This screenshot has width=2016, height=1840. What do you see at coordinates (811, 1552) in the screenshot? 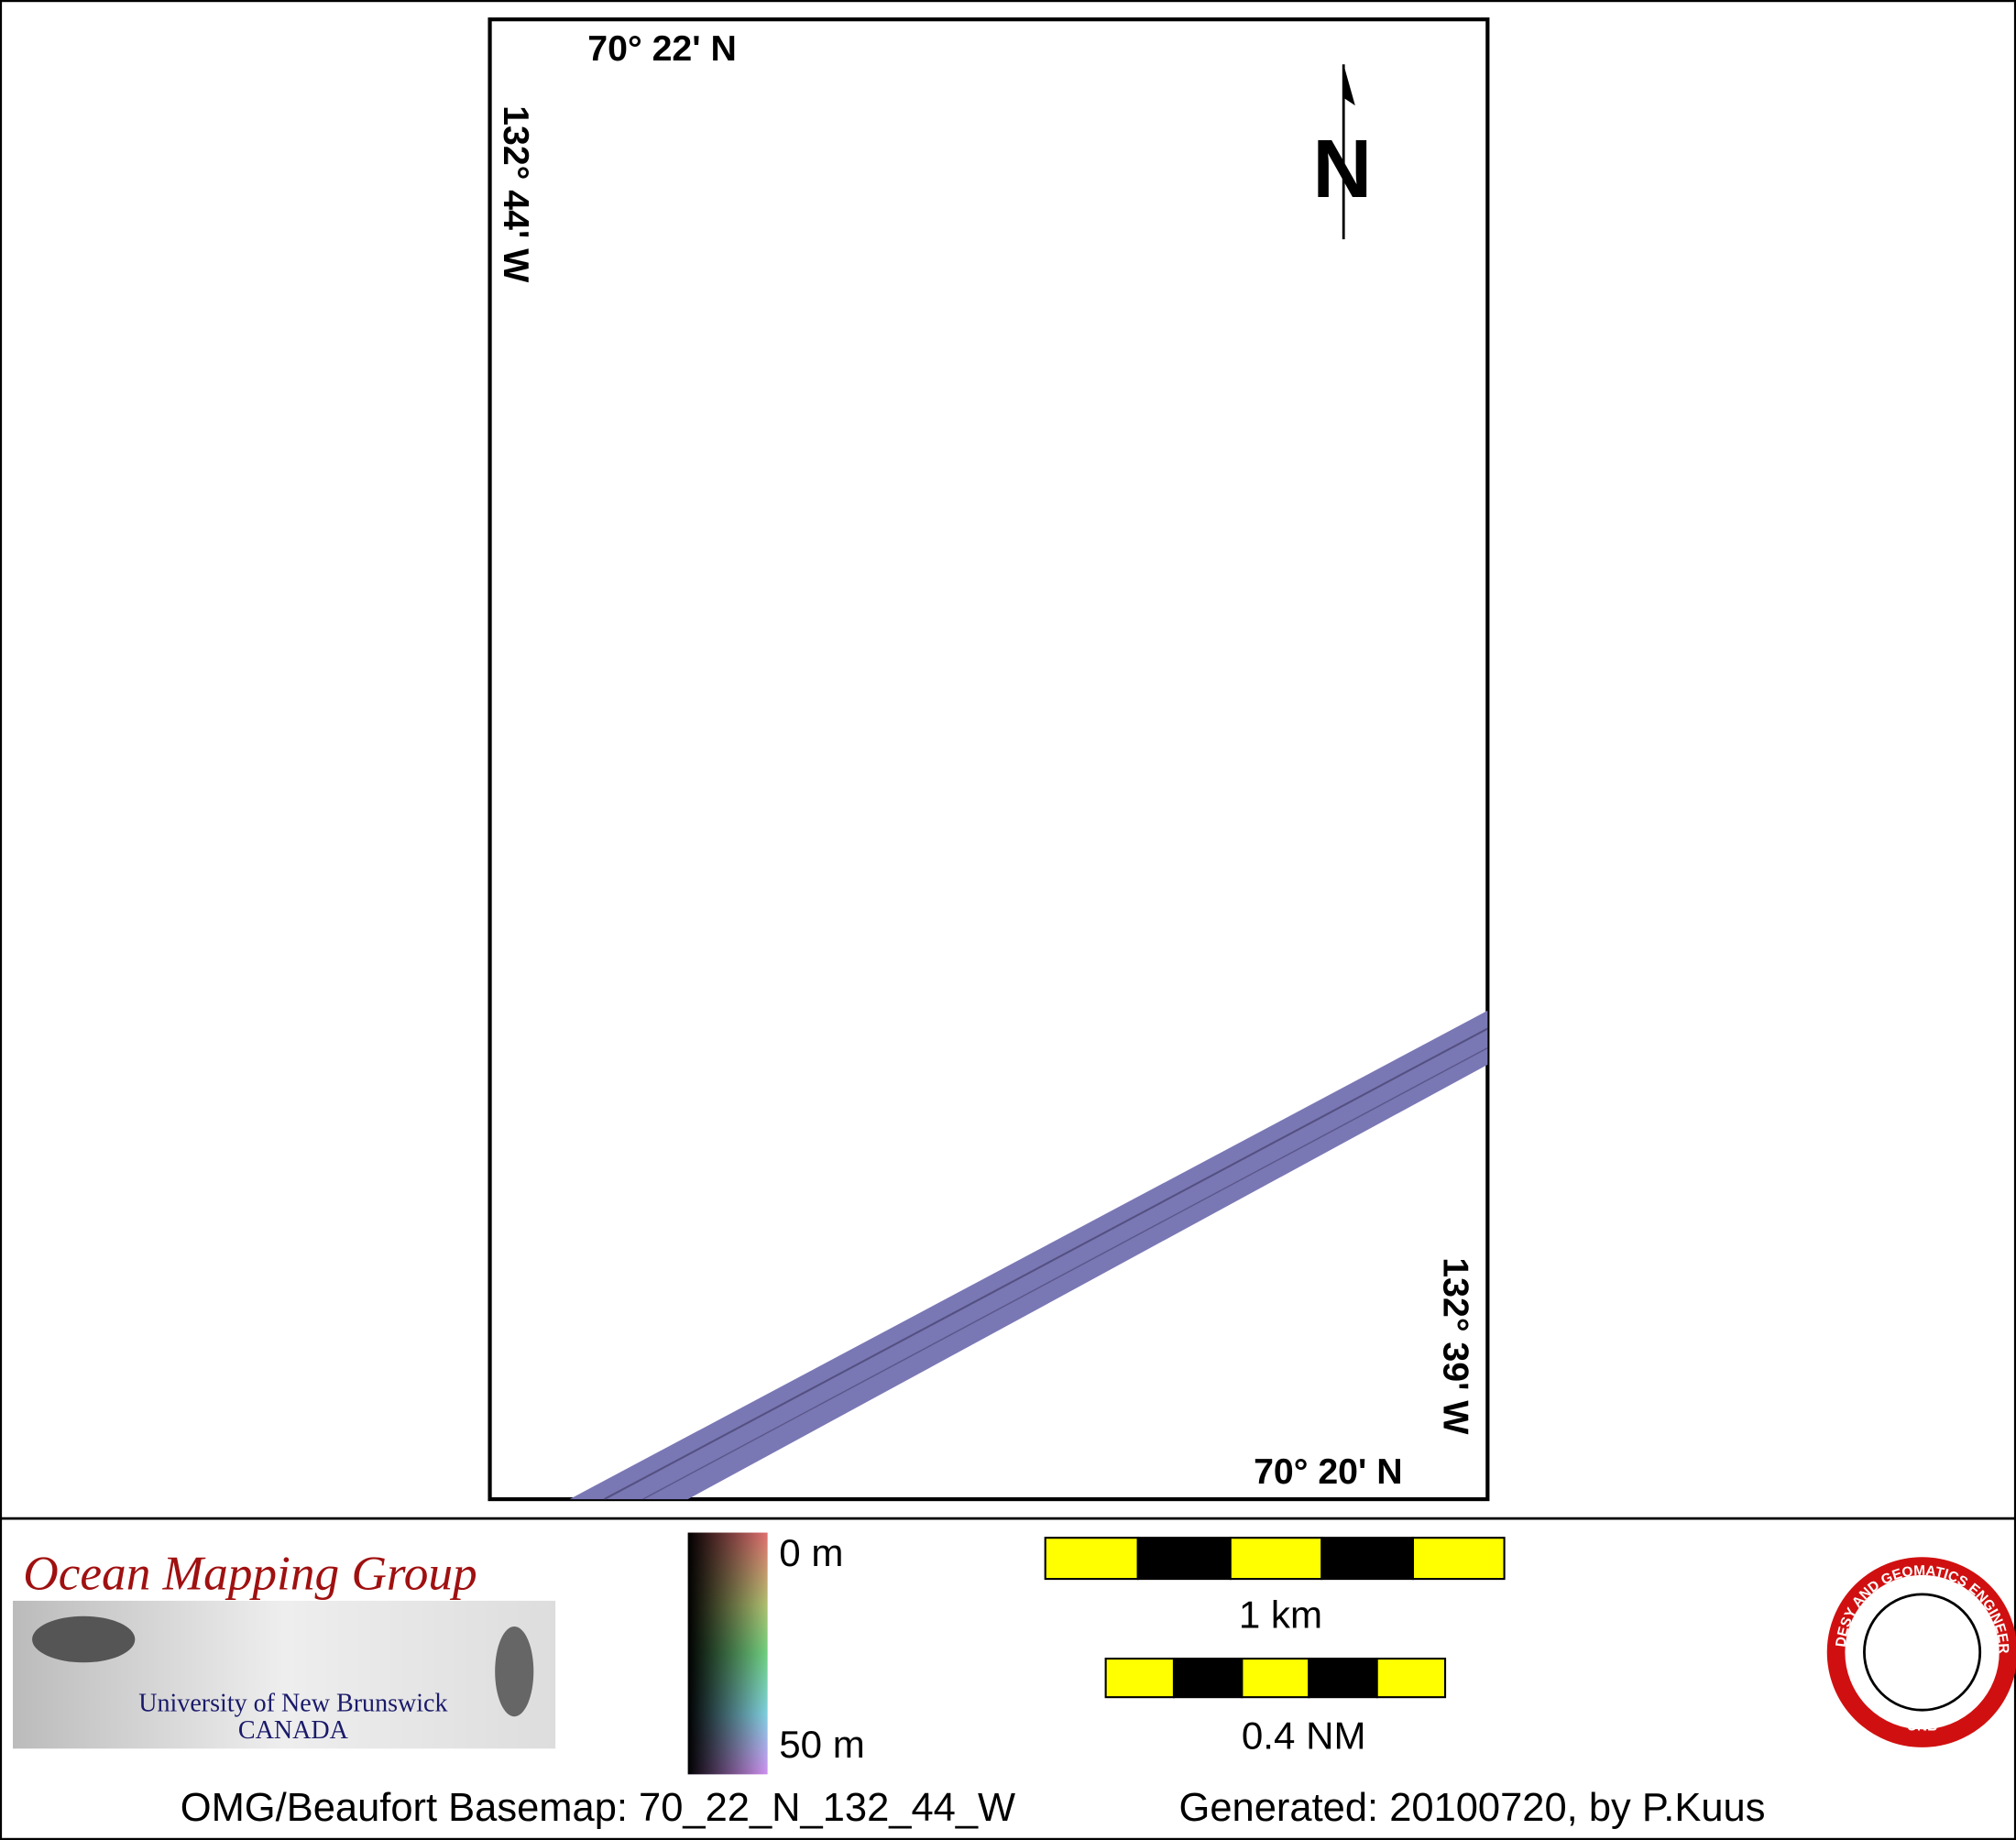
I see `colorbar-top-label: 0 m` at bounding box center [811, 1552].